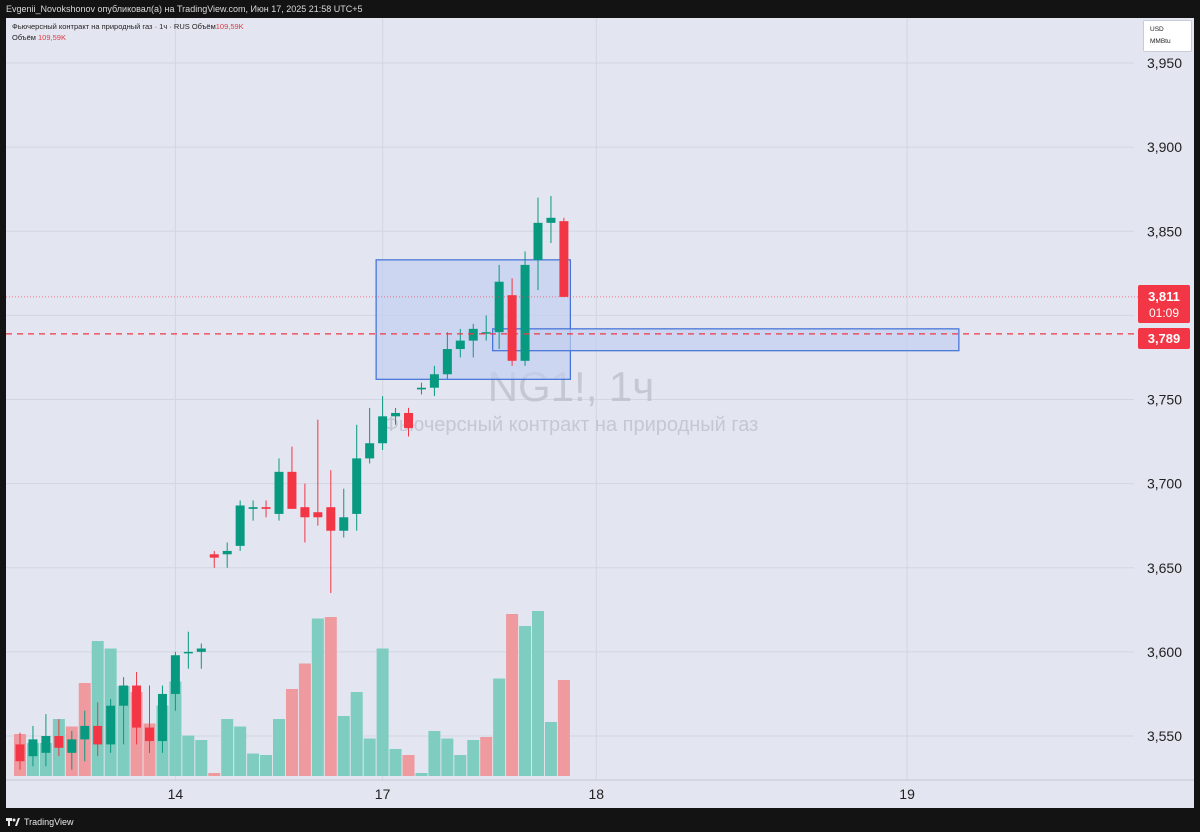  Describe the element at coordinates (907, 794) in the screenshot. I see `time-tick-label: 19` at that location.